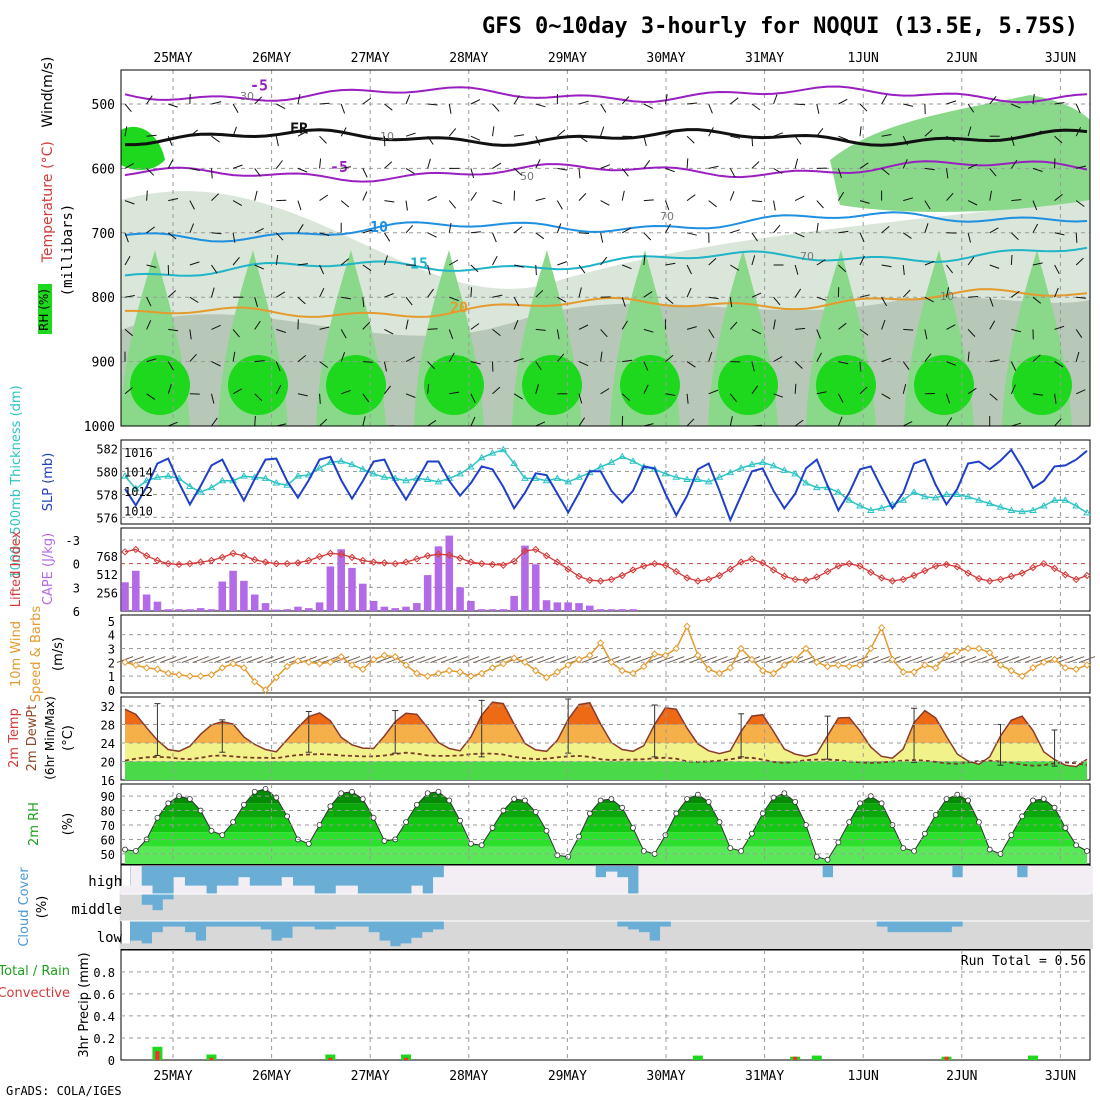 This screenshot has height=1100, width=1100. Describe the element at coordinates (48, 219) in the screenshot. I see `profile-side-label-1: Temperature` at that location.